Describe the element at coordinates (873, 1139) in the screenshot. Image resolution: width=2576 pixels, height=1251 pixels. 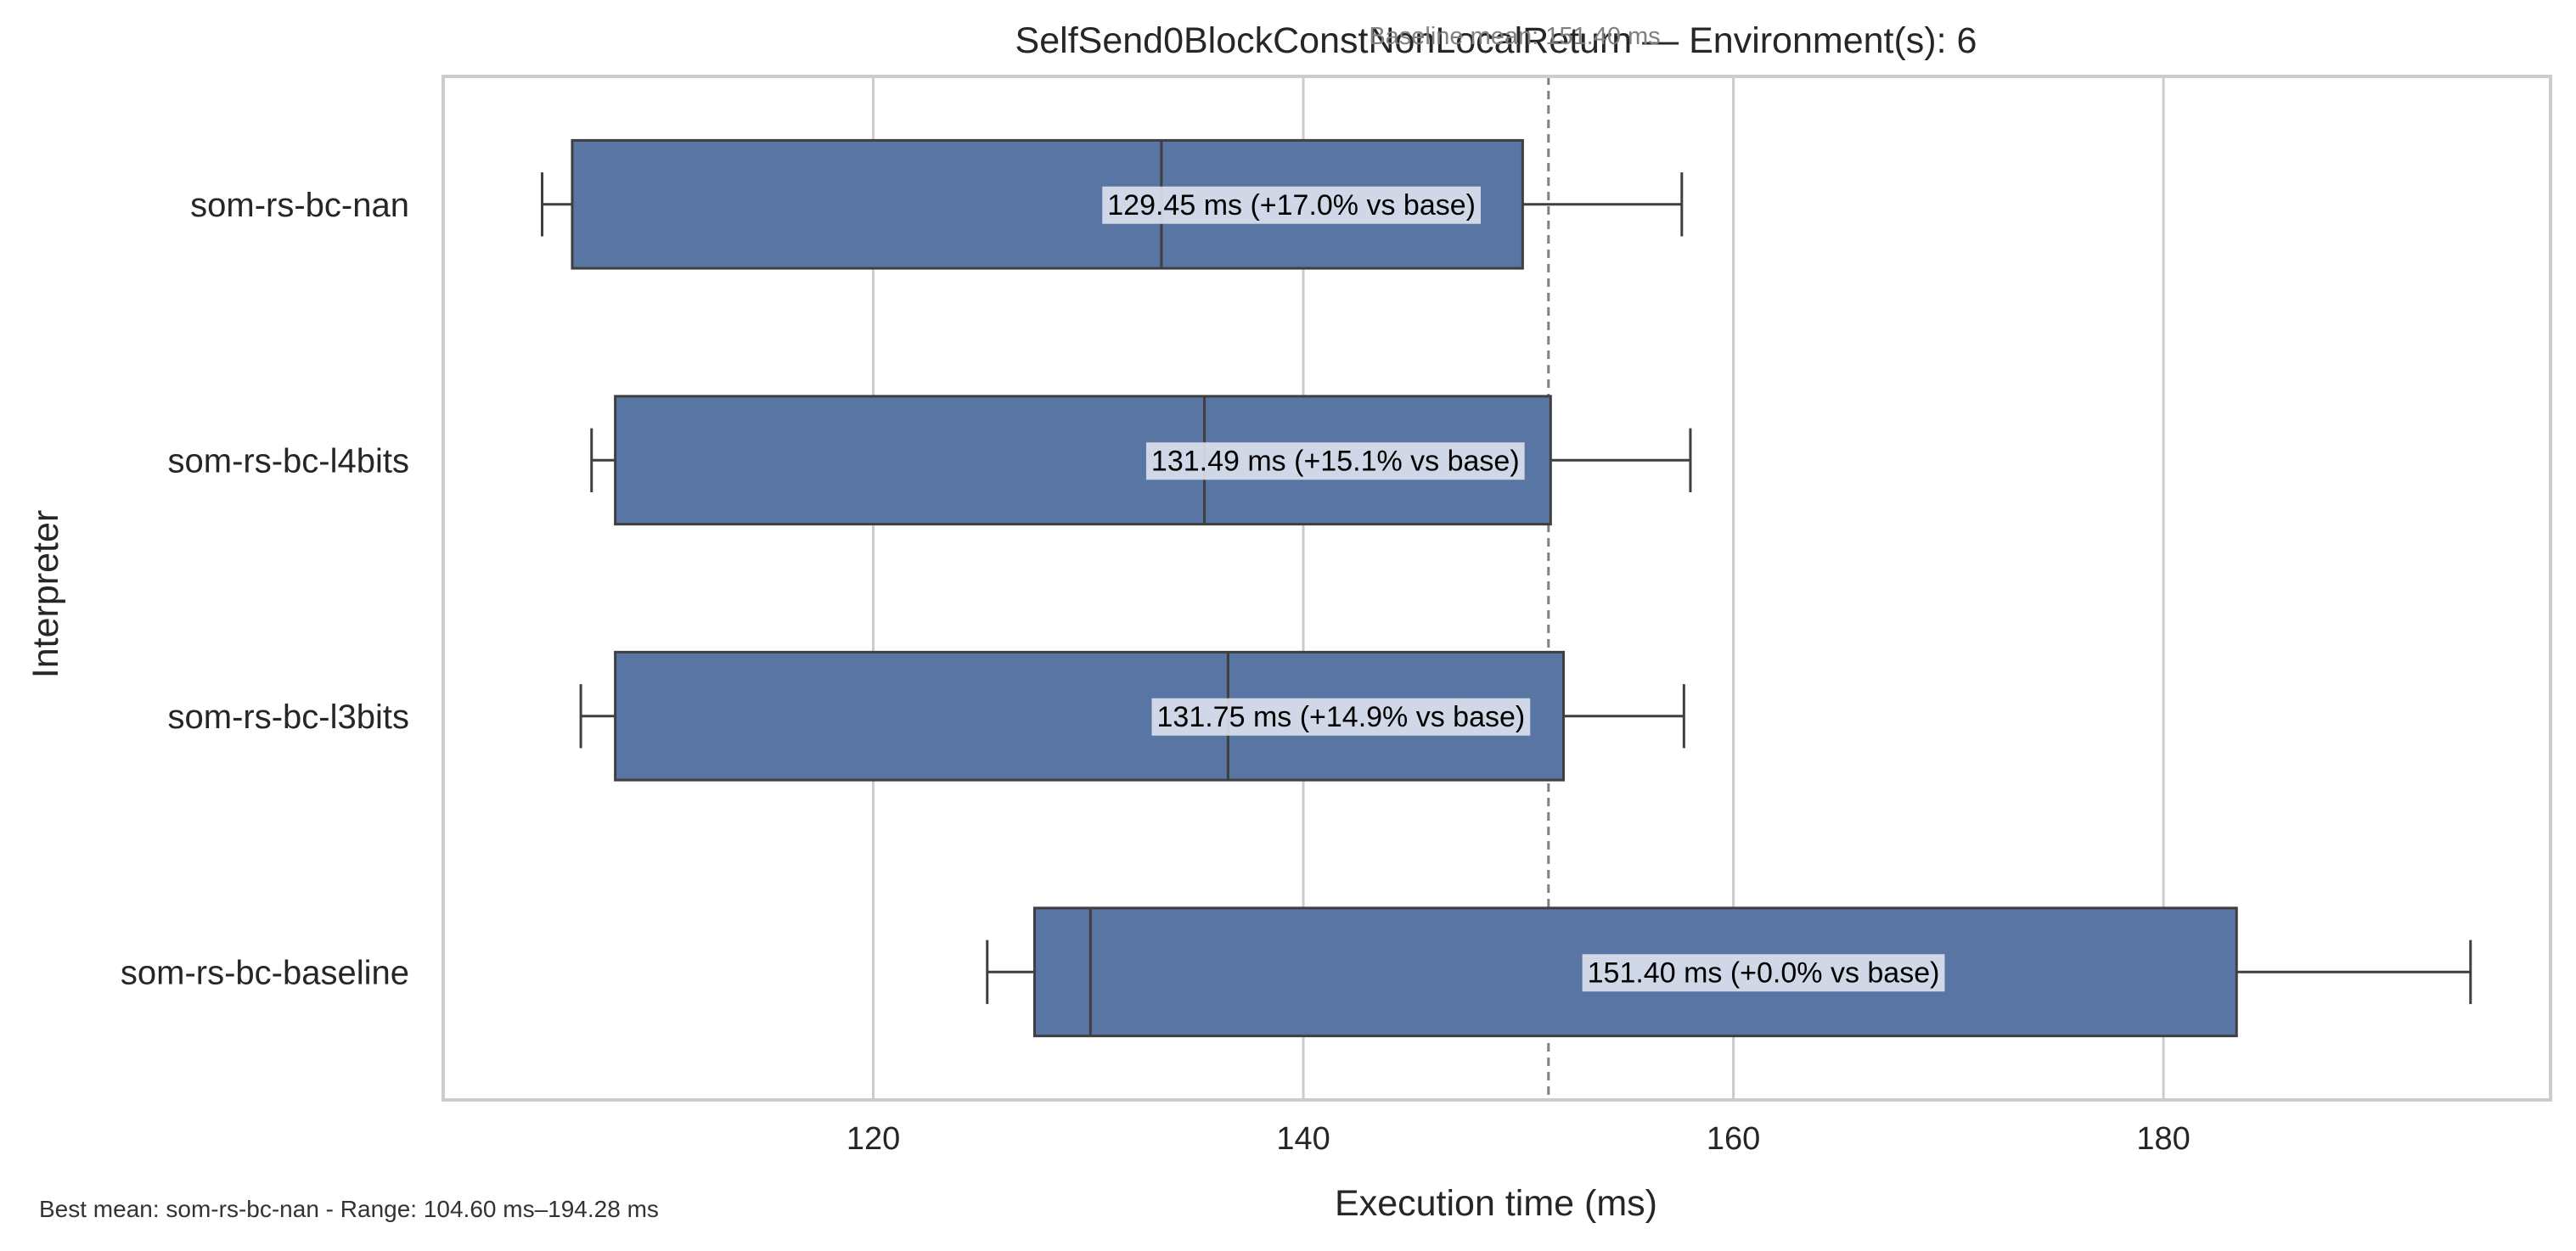
I see `x-tick-label: 120` at that location.